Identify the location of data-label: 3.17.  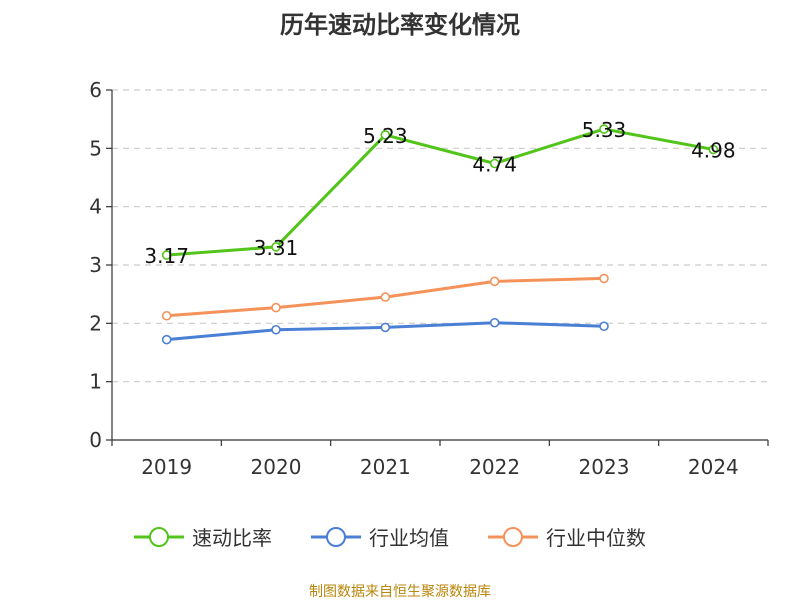
(166, 256).